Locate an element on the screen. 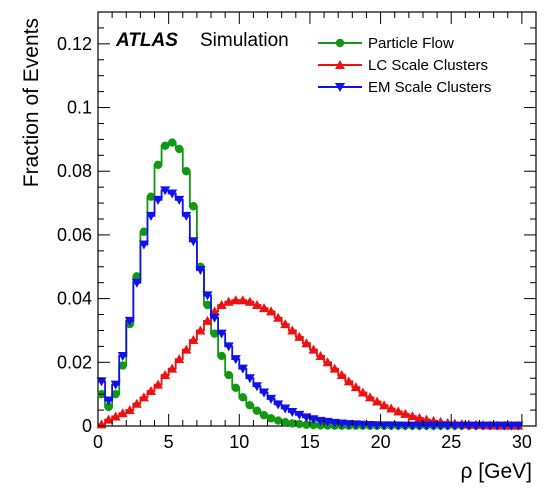 The height and width of the screenshot is (488, 546). atlas-brand-label: ATLAS is located at coordinates (146, 40).